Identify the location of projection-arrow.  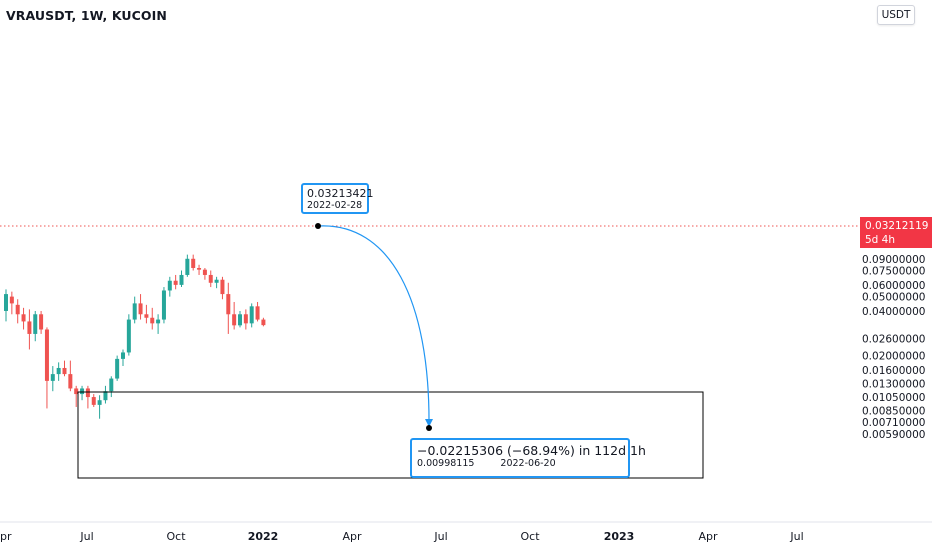
(373, 326).